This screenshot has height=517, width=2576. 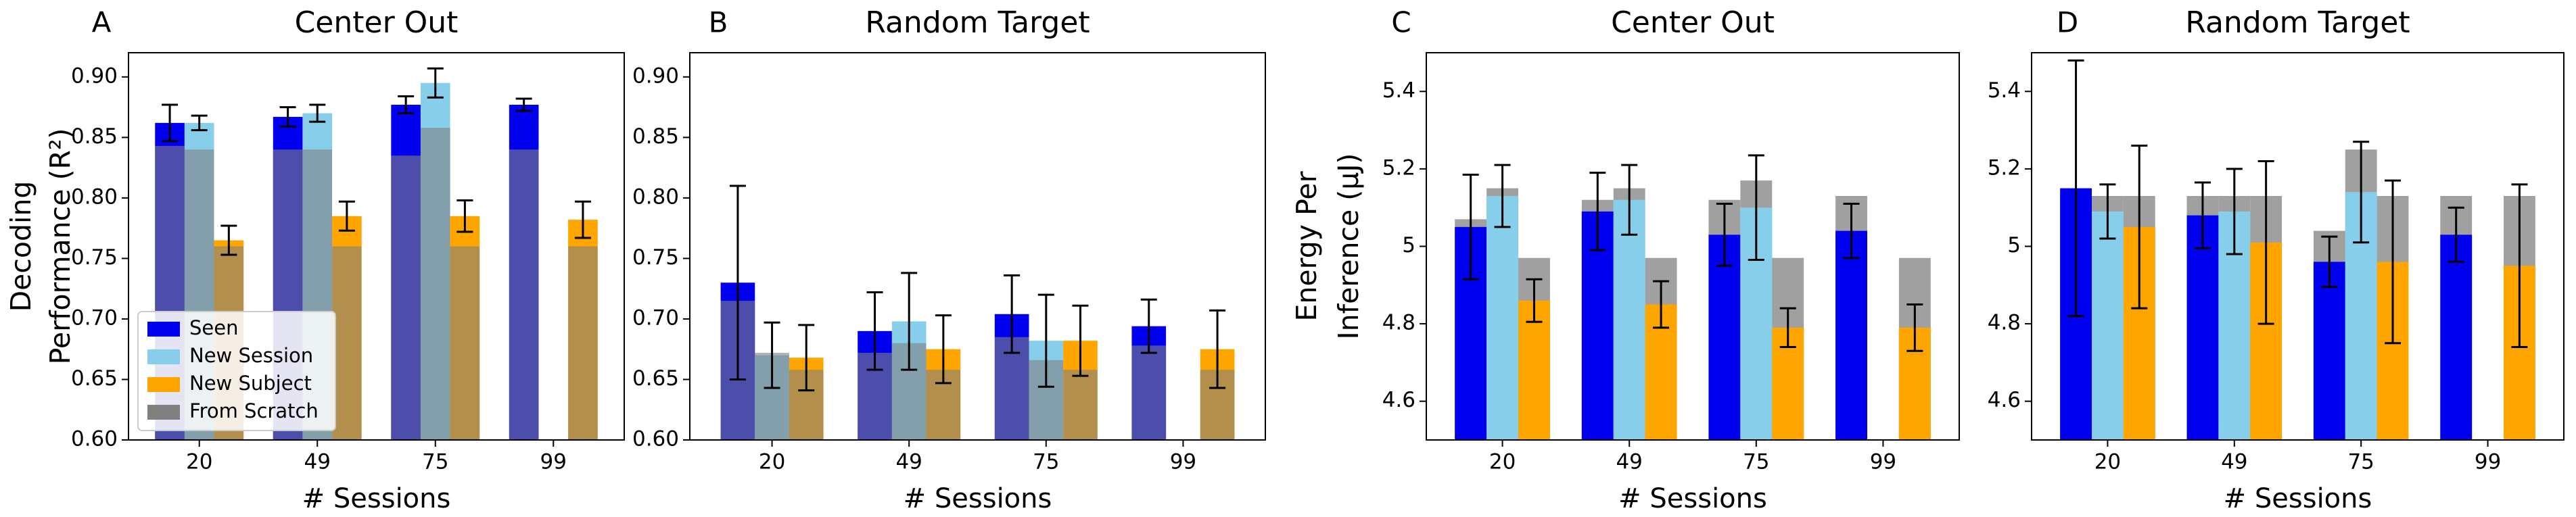 What do you see at coordinates (2107, 462) in the screenshot?
I see `x-tick-label: 20` at bounding box center [2107, 462].